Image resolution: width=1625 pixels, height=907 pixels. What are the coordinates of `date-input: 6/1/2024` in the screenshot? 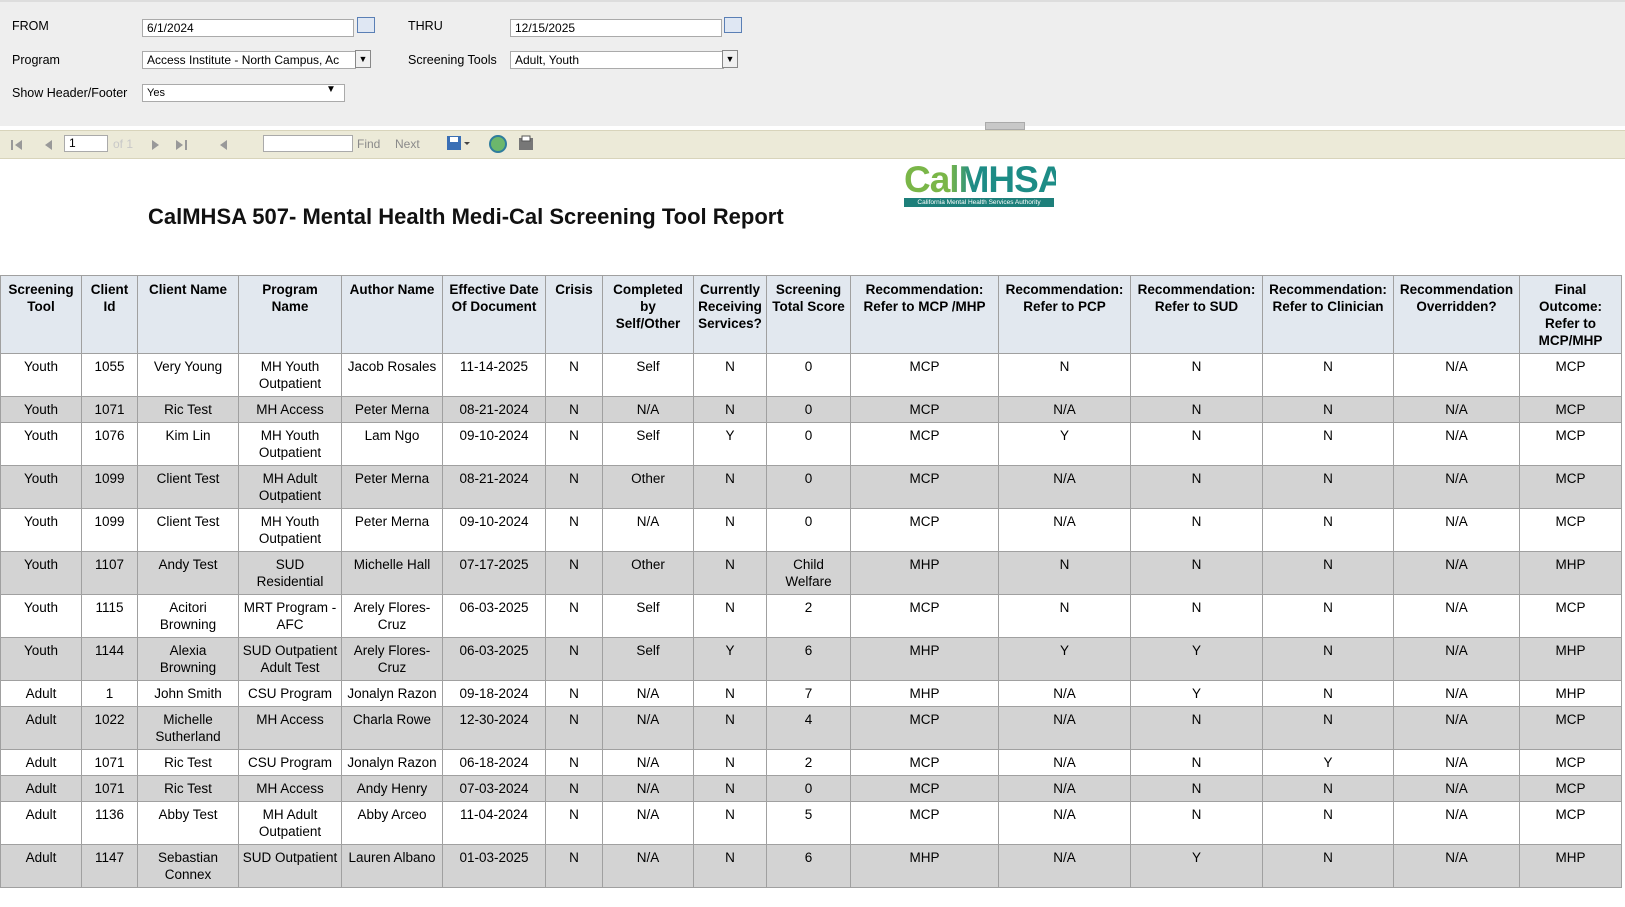 It's located at (248, 28).